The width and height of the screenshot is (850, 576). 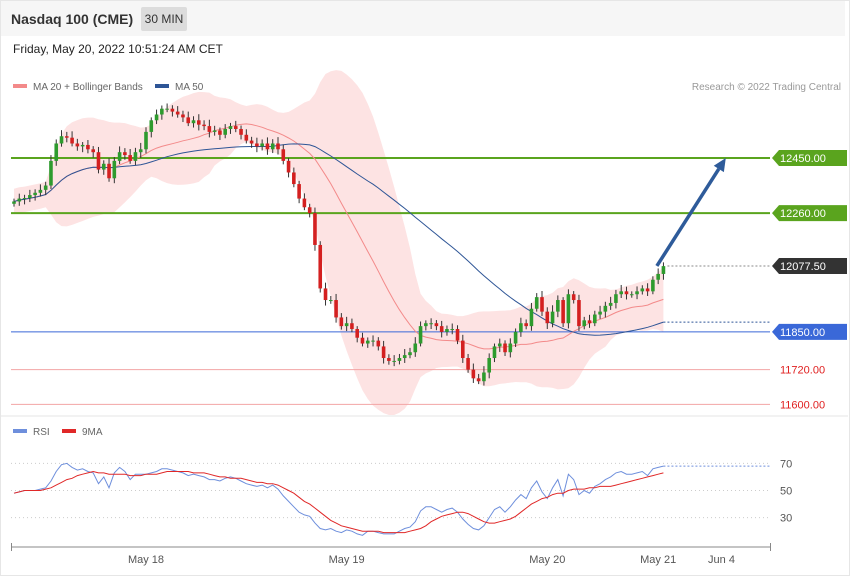 What do you see at coordinates (786, 519) in the screenshot?
I see `rsi-tick-30: 30` at bounding box center [786, 519].